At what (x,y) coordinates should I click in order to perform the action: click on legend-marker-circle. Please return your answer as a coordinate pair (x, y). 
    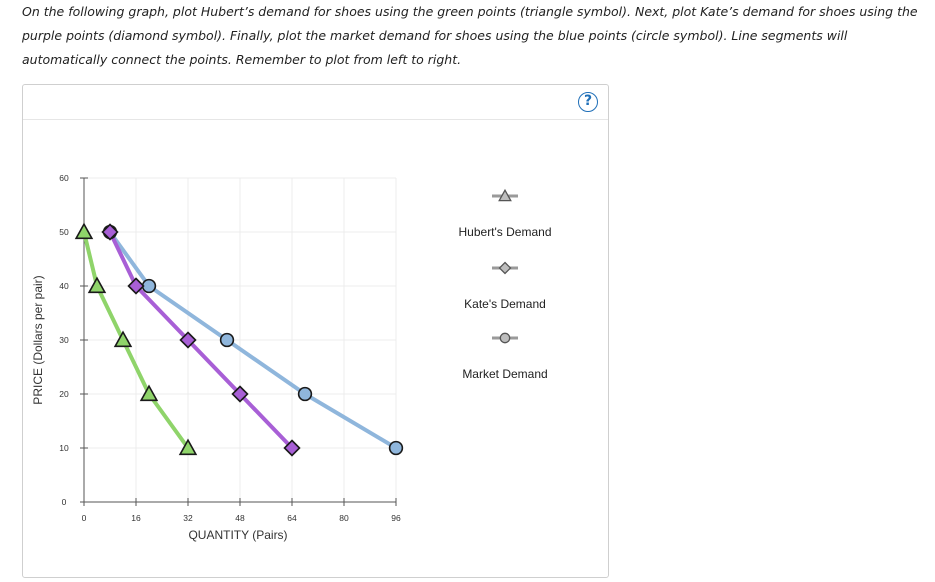
    Looking at the image, I should click on (505, 338).